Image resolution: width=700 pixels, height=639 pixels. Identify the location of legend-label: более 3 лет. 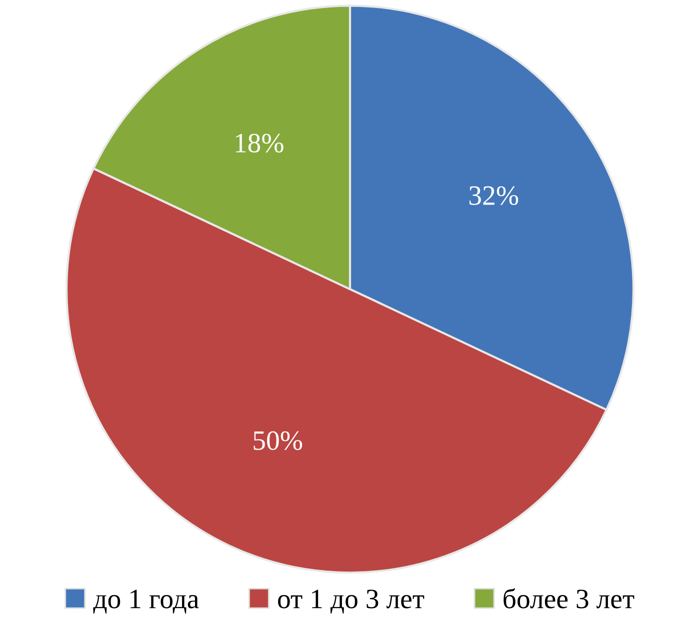
(569, 598).